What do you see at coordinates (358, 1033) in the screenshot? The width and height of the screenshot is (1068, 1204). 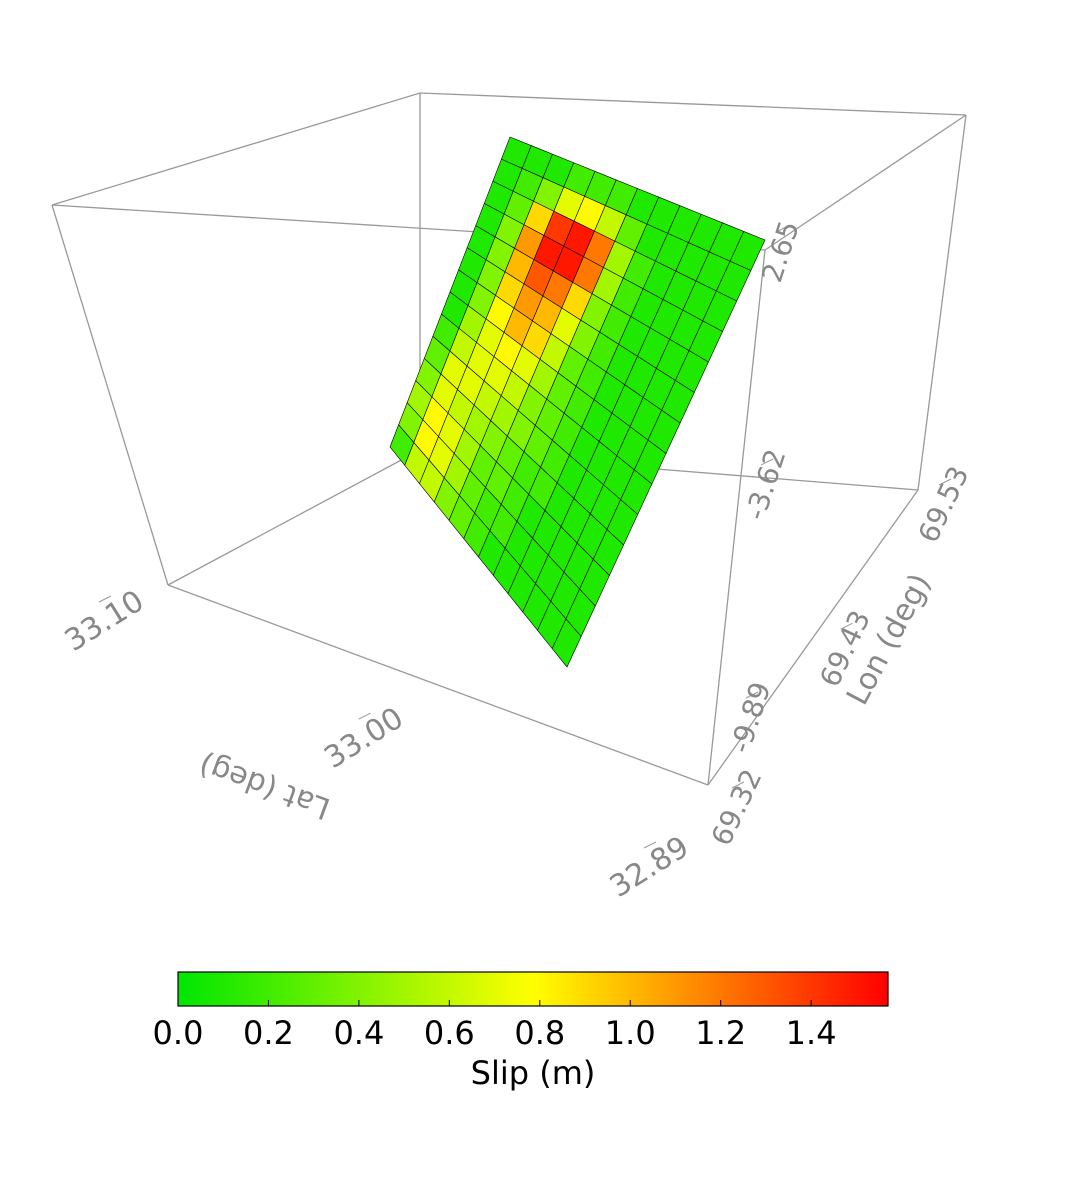 I see `colorbar-tick-label: 0.4` at bounding box center [358, 1033].